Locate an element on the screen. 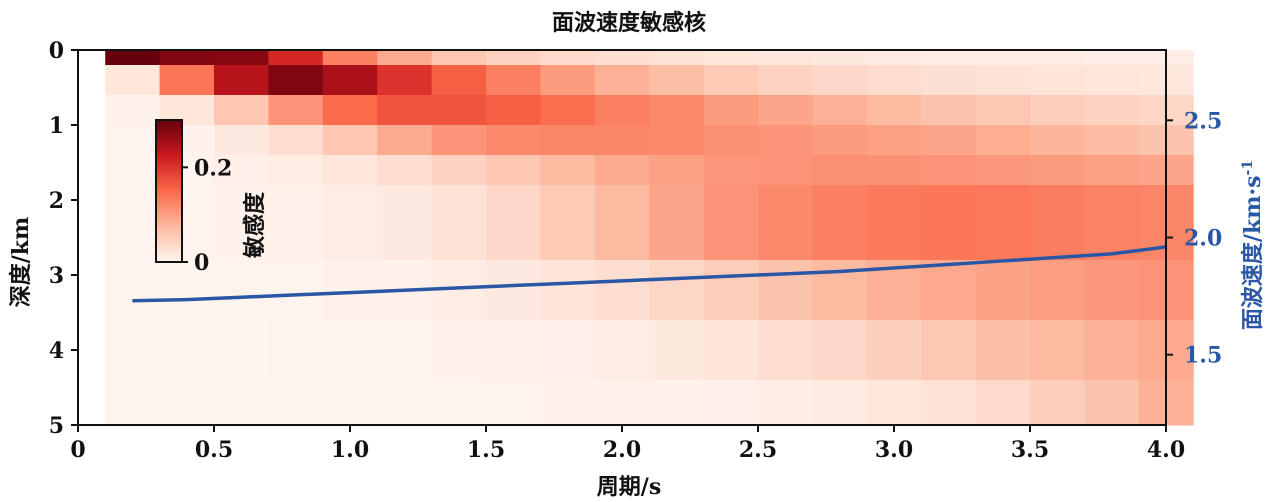 The height and width of the screenshot is (502, 1269). velocity-curve-layer is located at coordinates (649, 274).